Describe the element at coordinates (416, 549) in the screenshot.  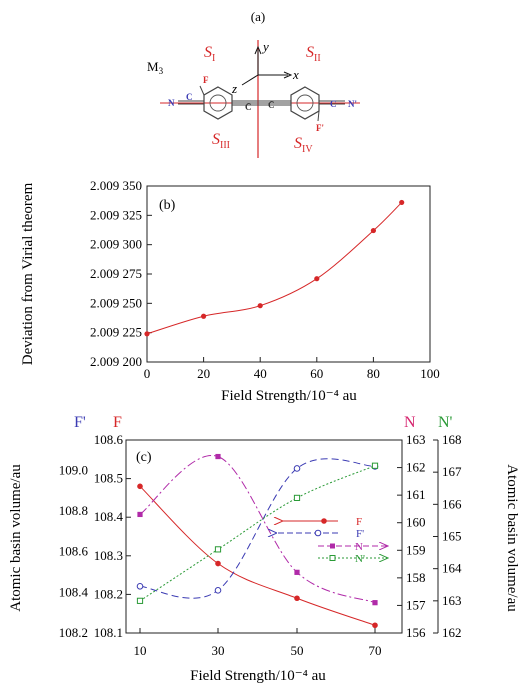
I see `panel-c-y-tick-label-n: 159` at that location.